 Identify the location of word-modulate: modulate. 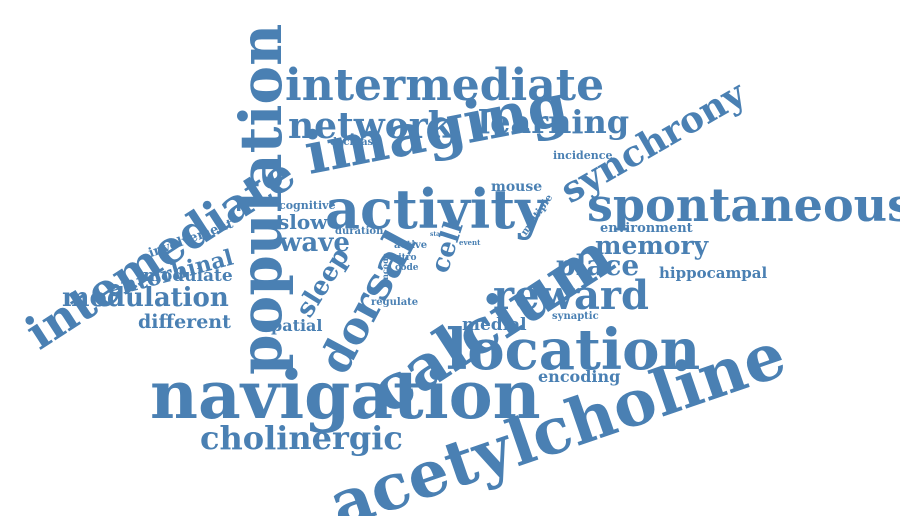
(188, 276).